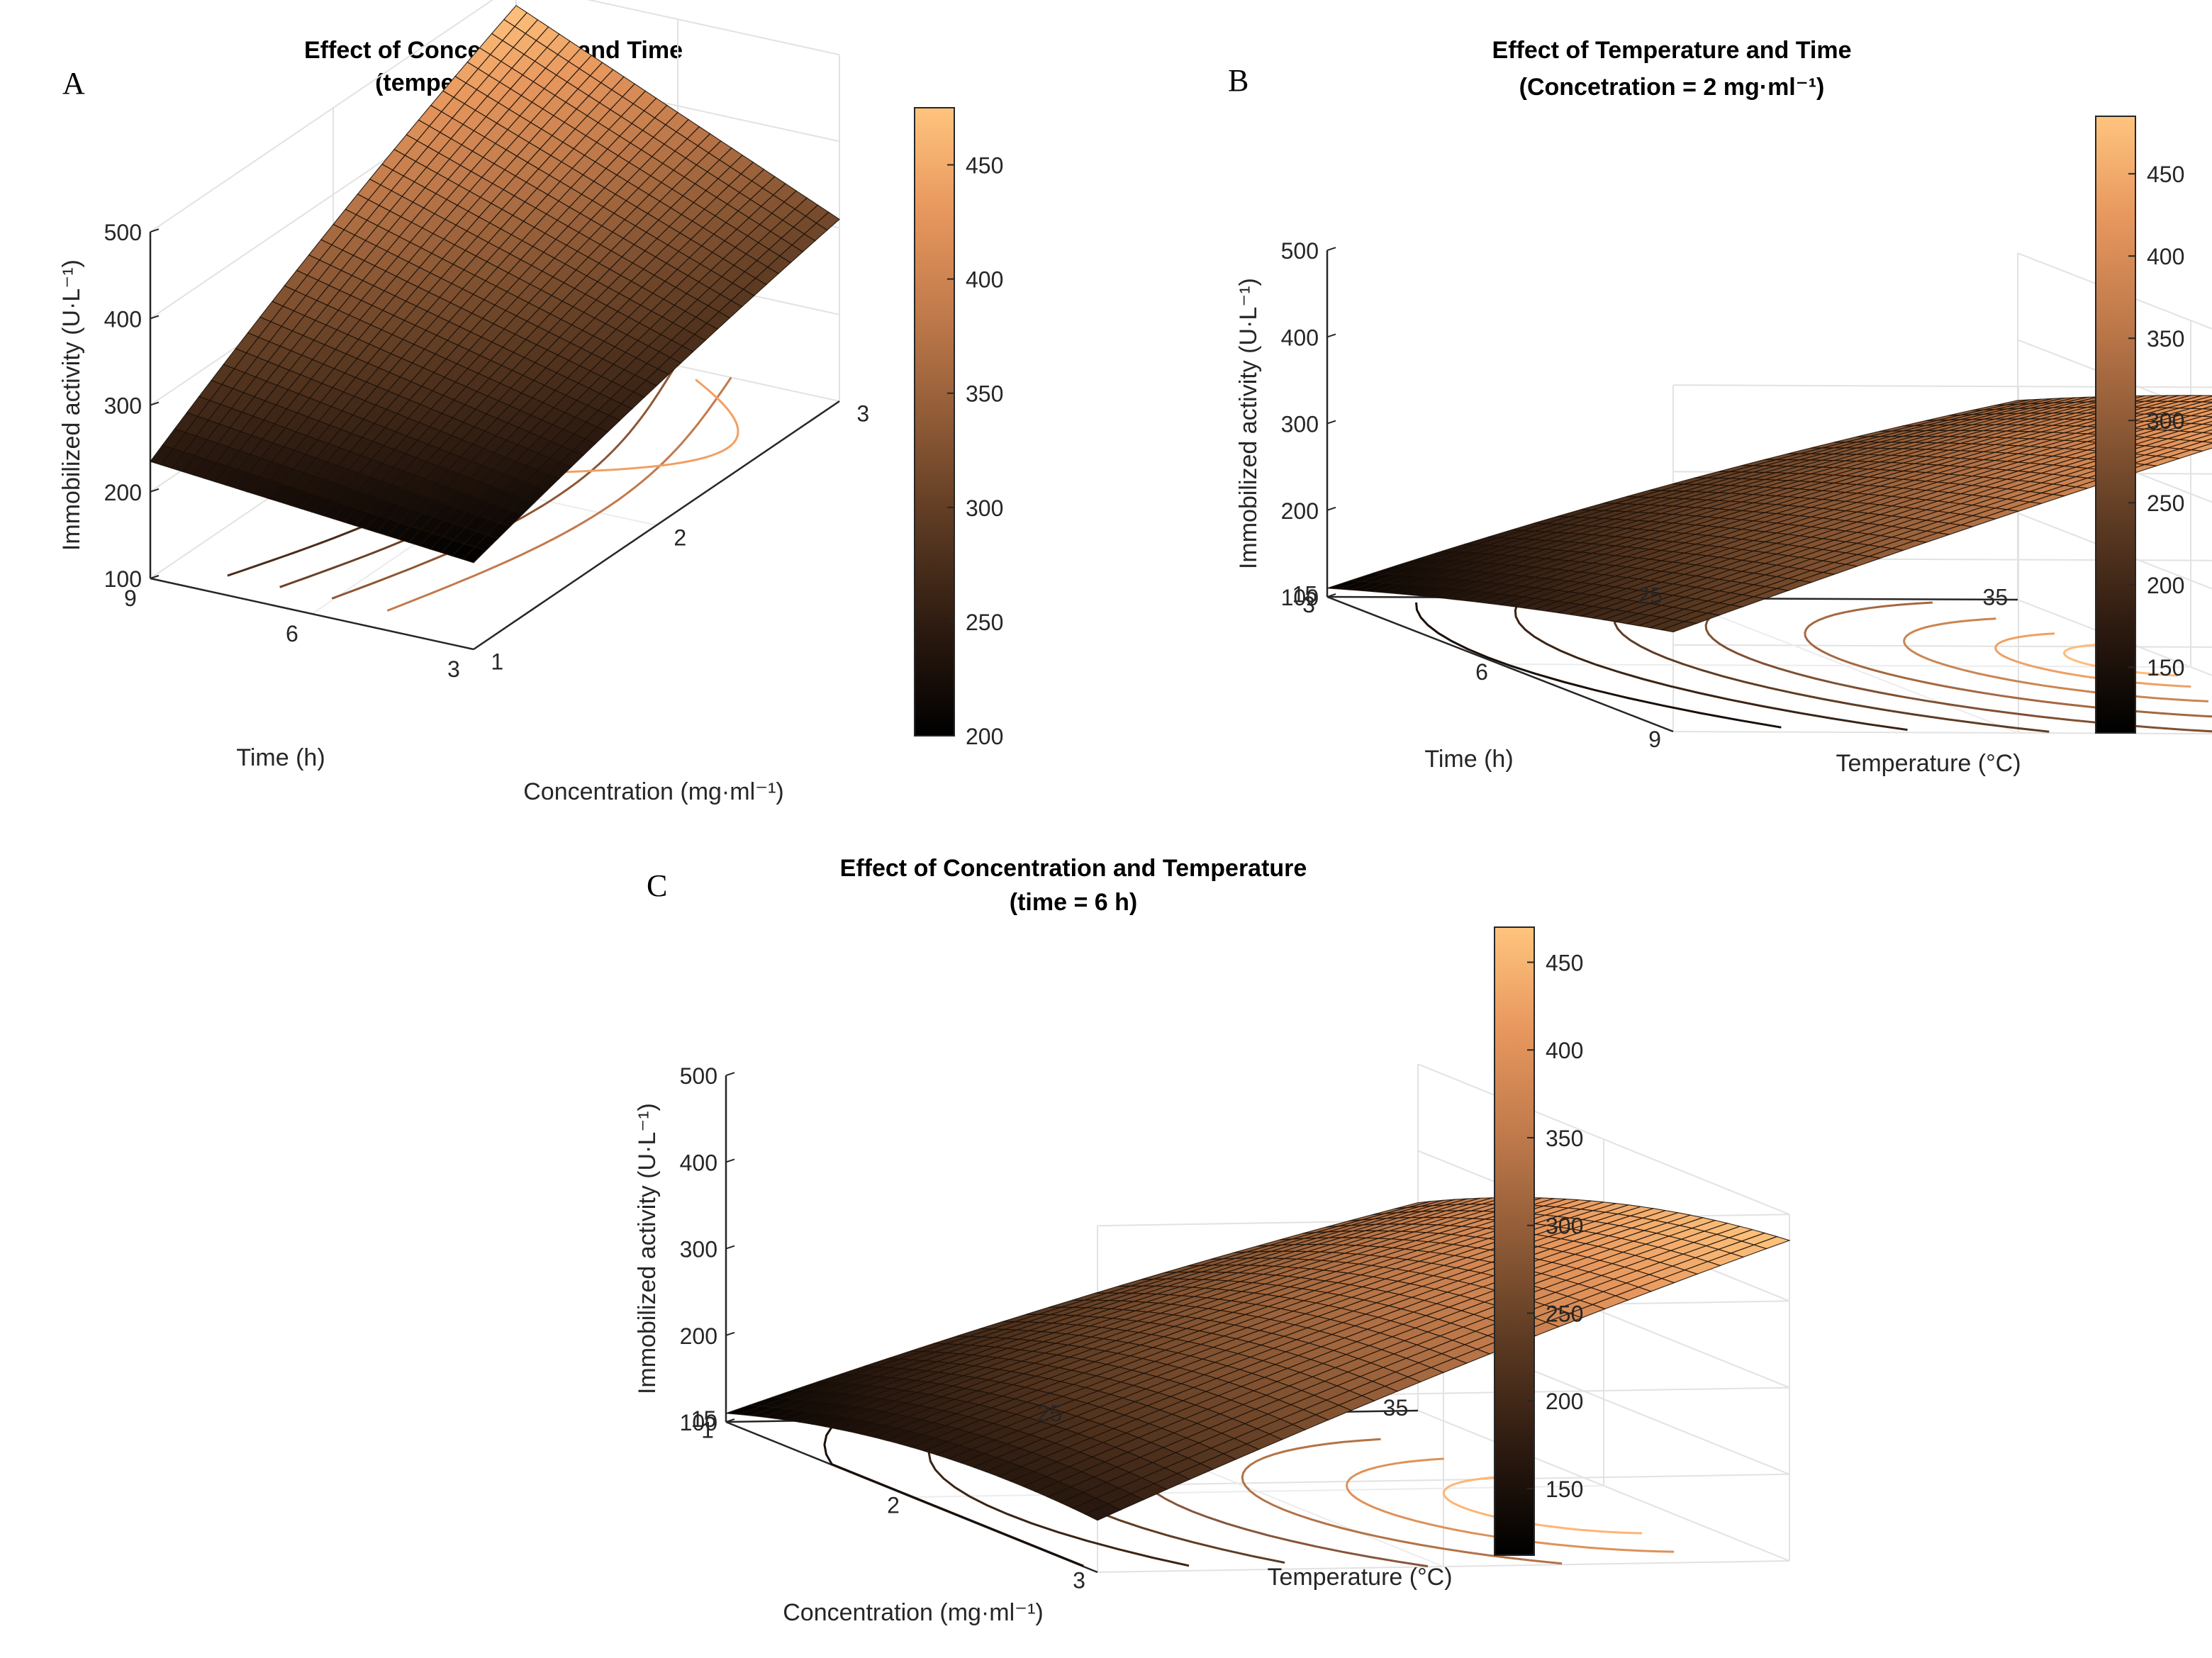 The image size is (2212, 1658). Describe the element at coordinates (1468, 759) in the screenshot. I see `x-axis-label: Time (h)` at that location.